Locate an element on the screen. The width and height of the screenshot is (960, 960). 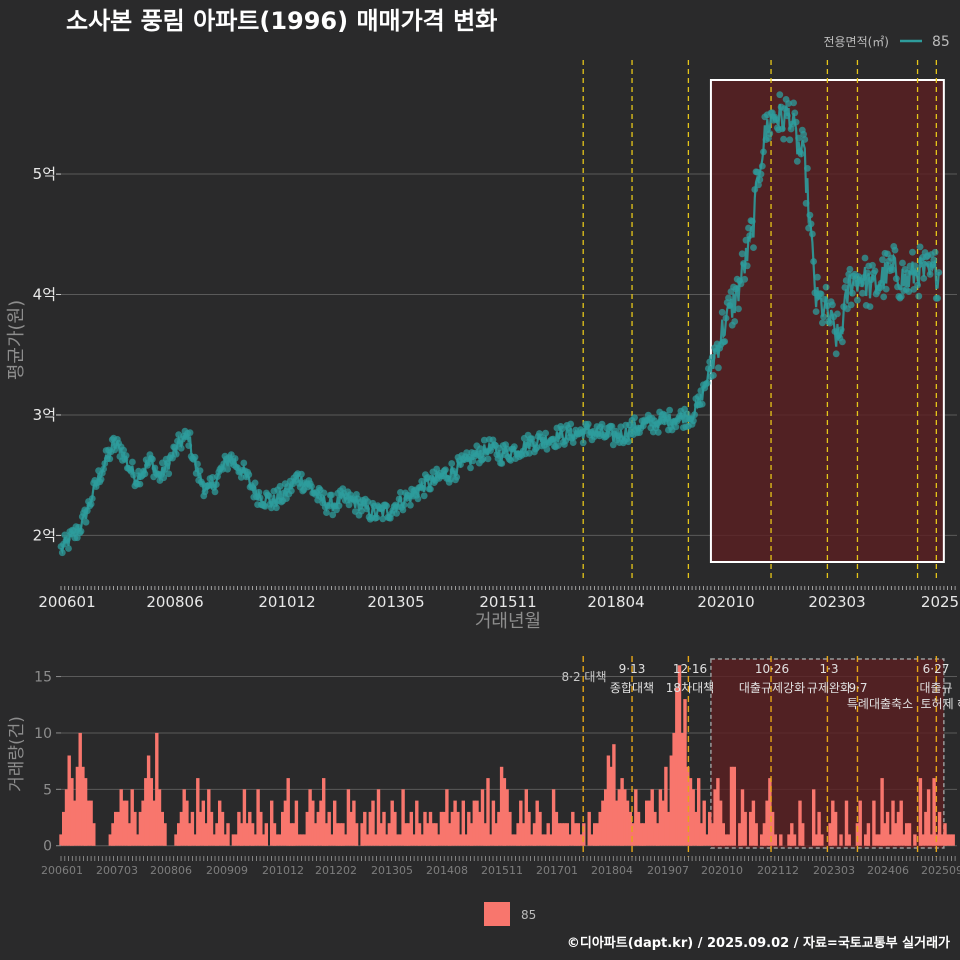
policy-annotation-name: 대출규 is located at coordinates (935, 688).